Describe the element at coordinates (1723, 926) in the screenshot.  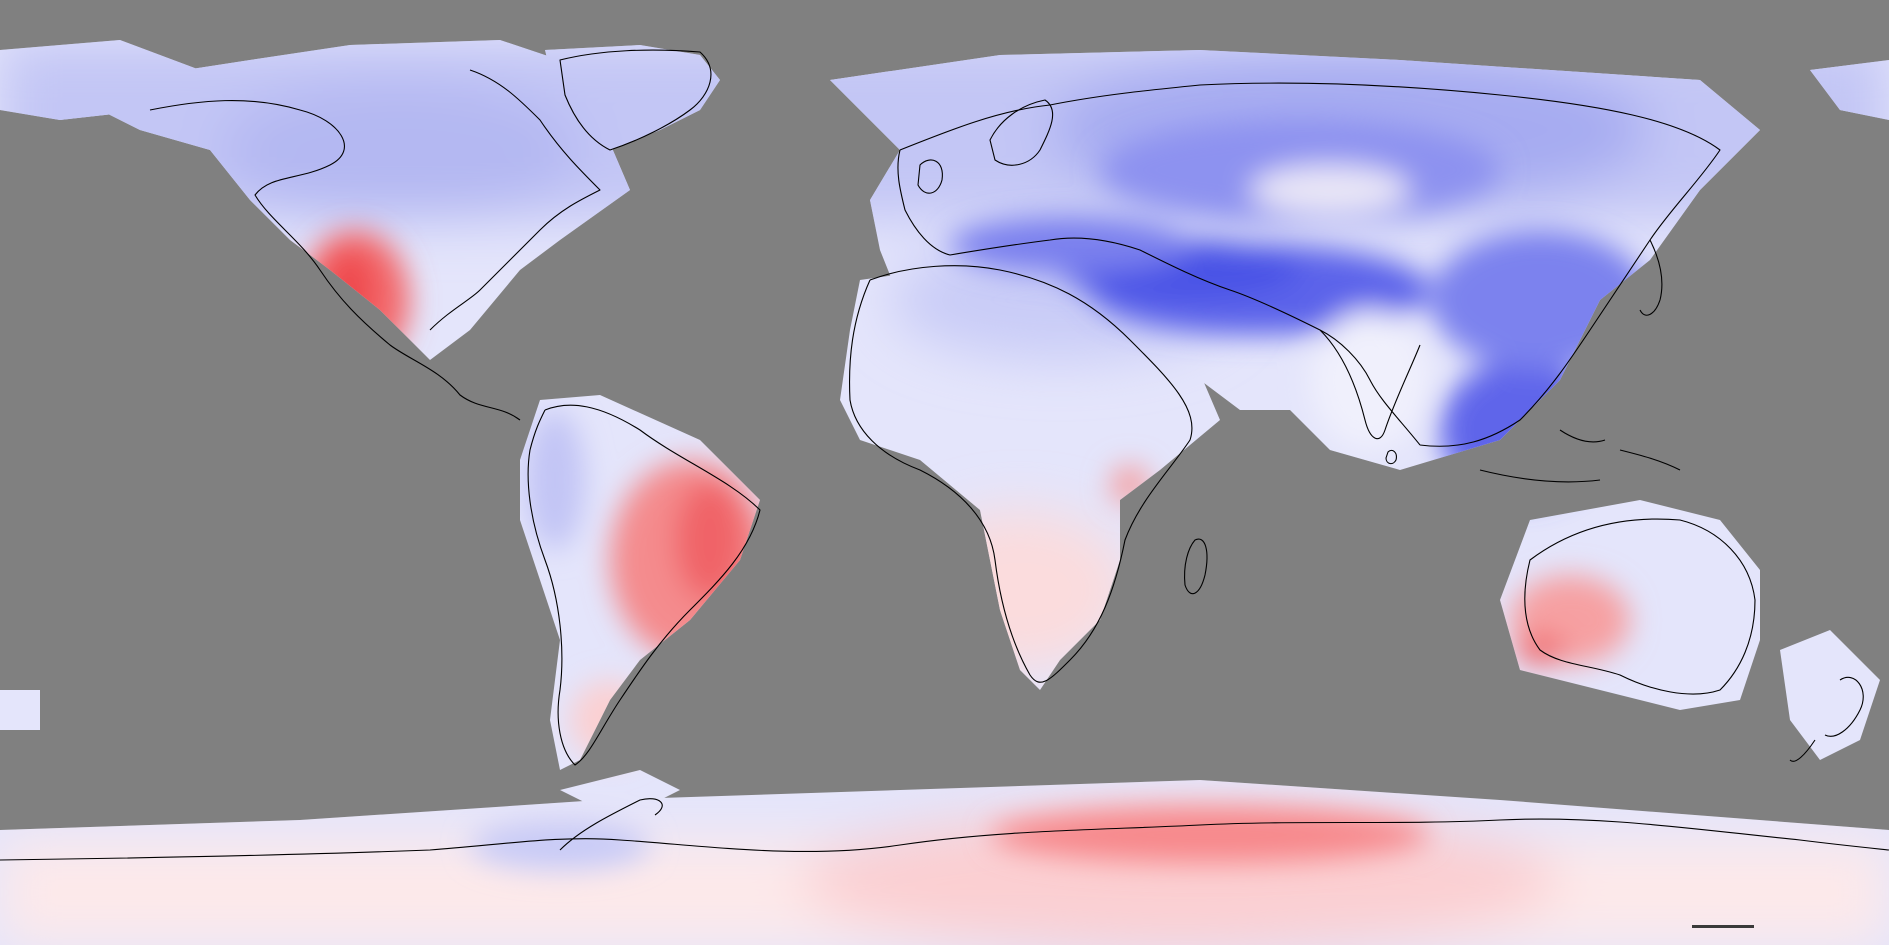
I see `scale-bar` at that location.